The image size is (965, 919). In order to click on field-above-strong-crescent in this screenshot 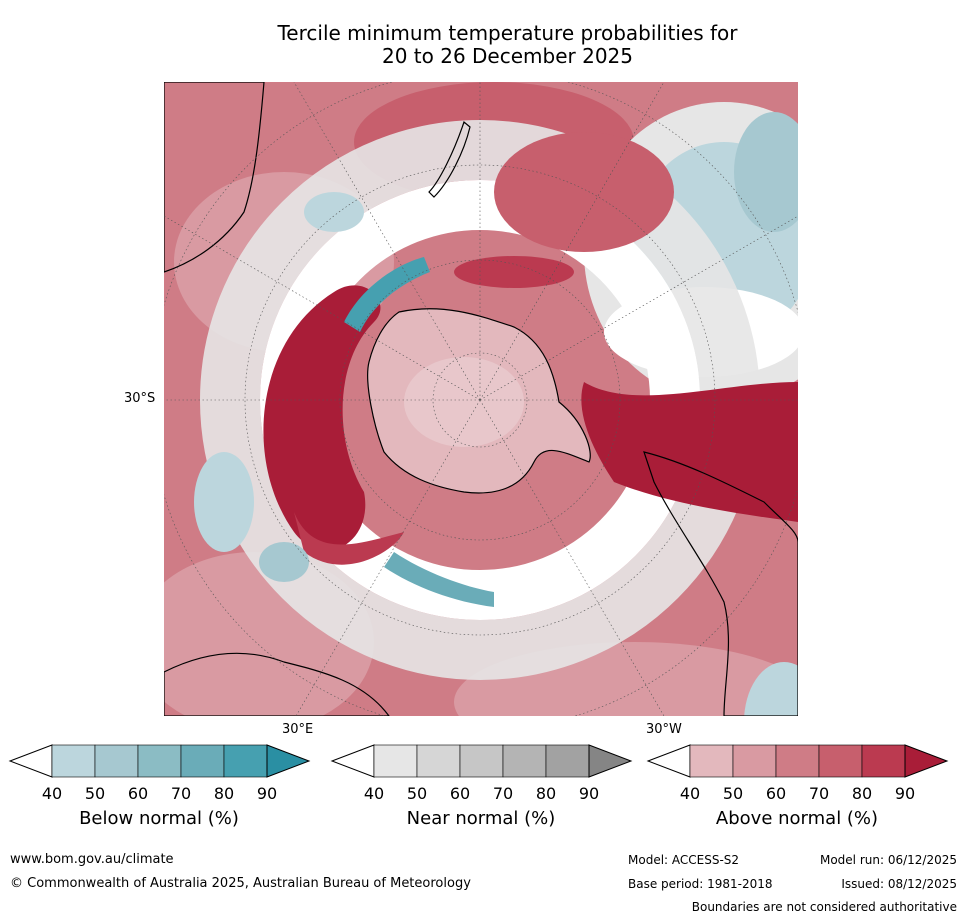, I will do `click(322, 418)`.